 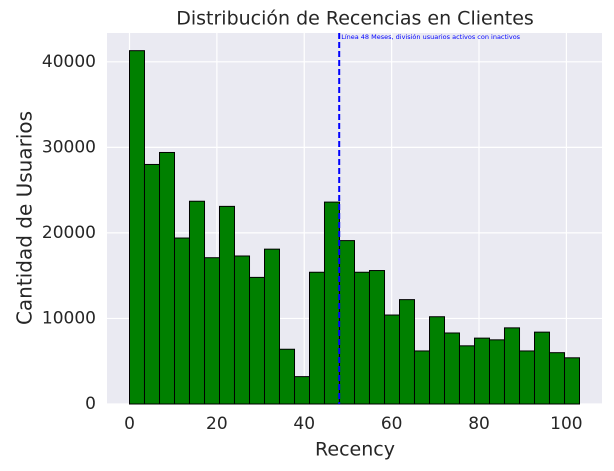 What do you see at coordinates (479, 424) in the screenshot?
I see `x-tick-label: 80` at bounding box center [479, 424].